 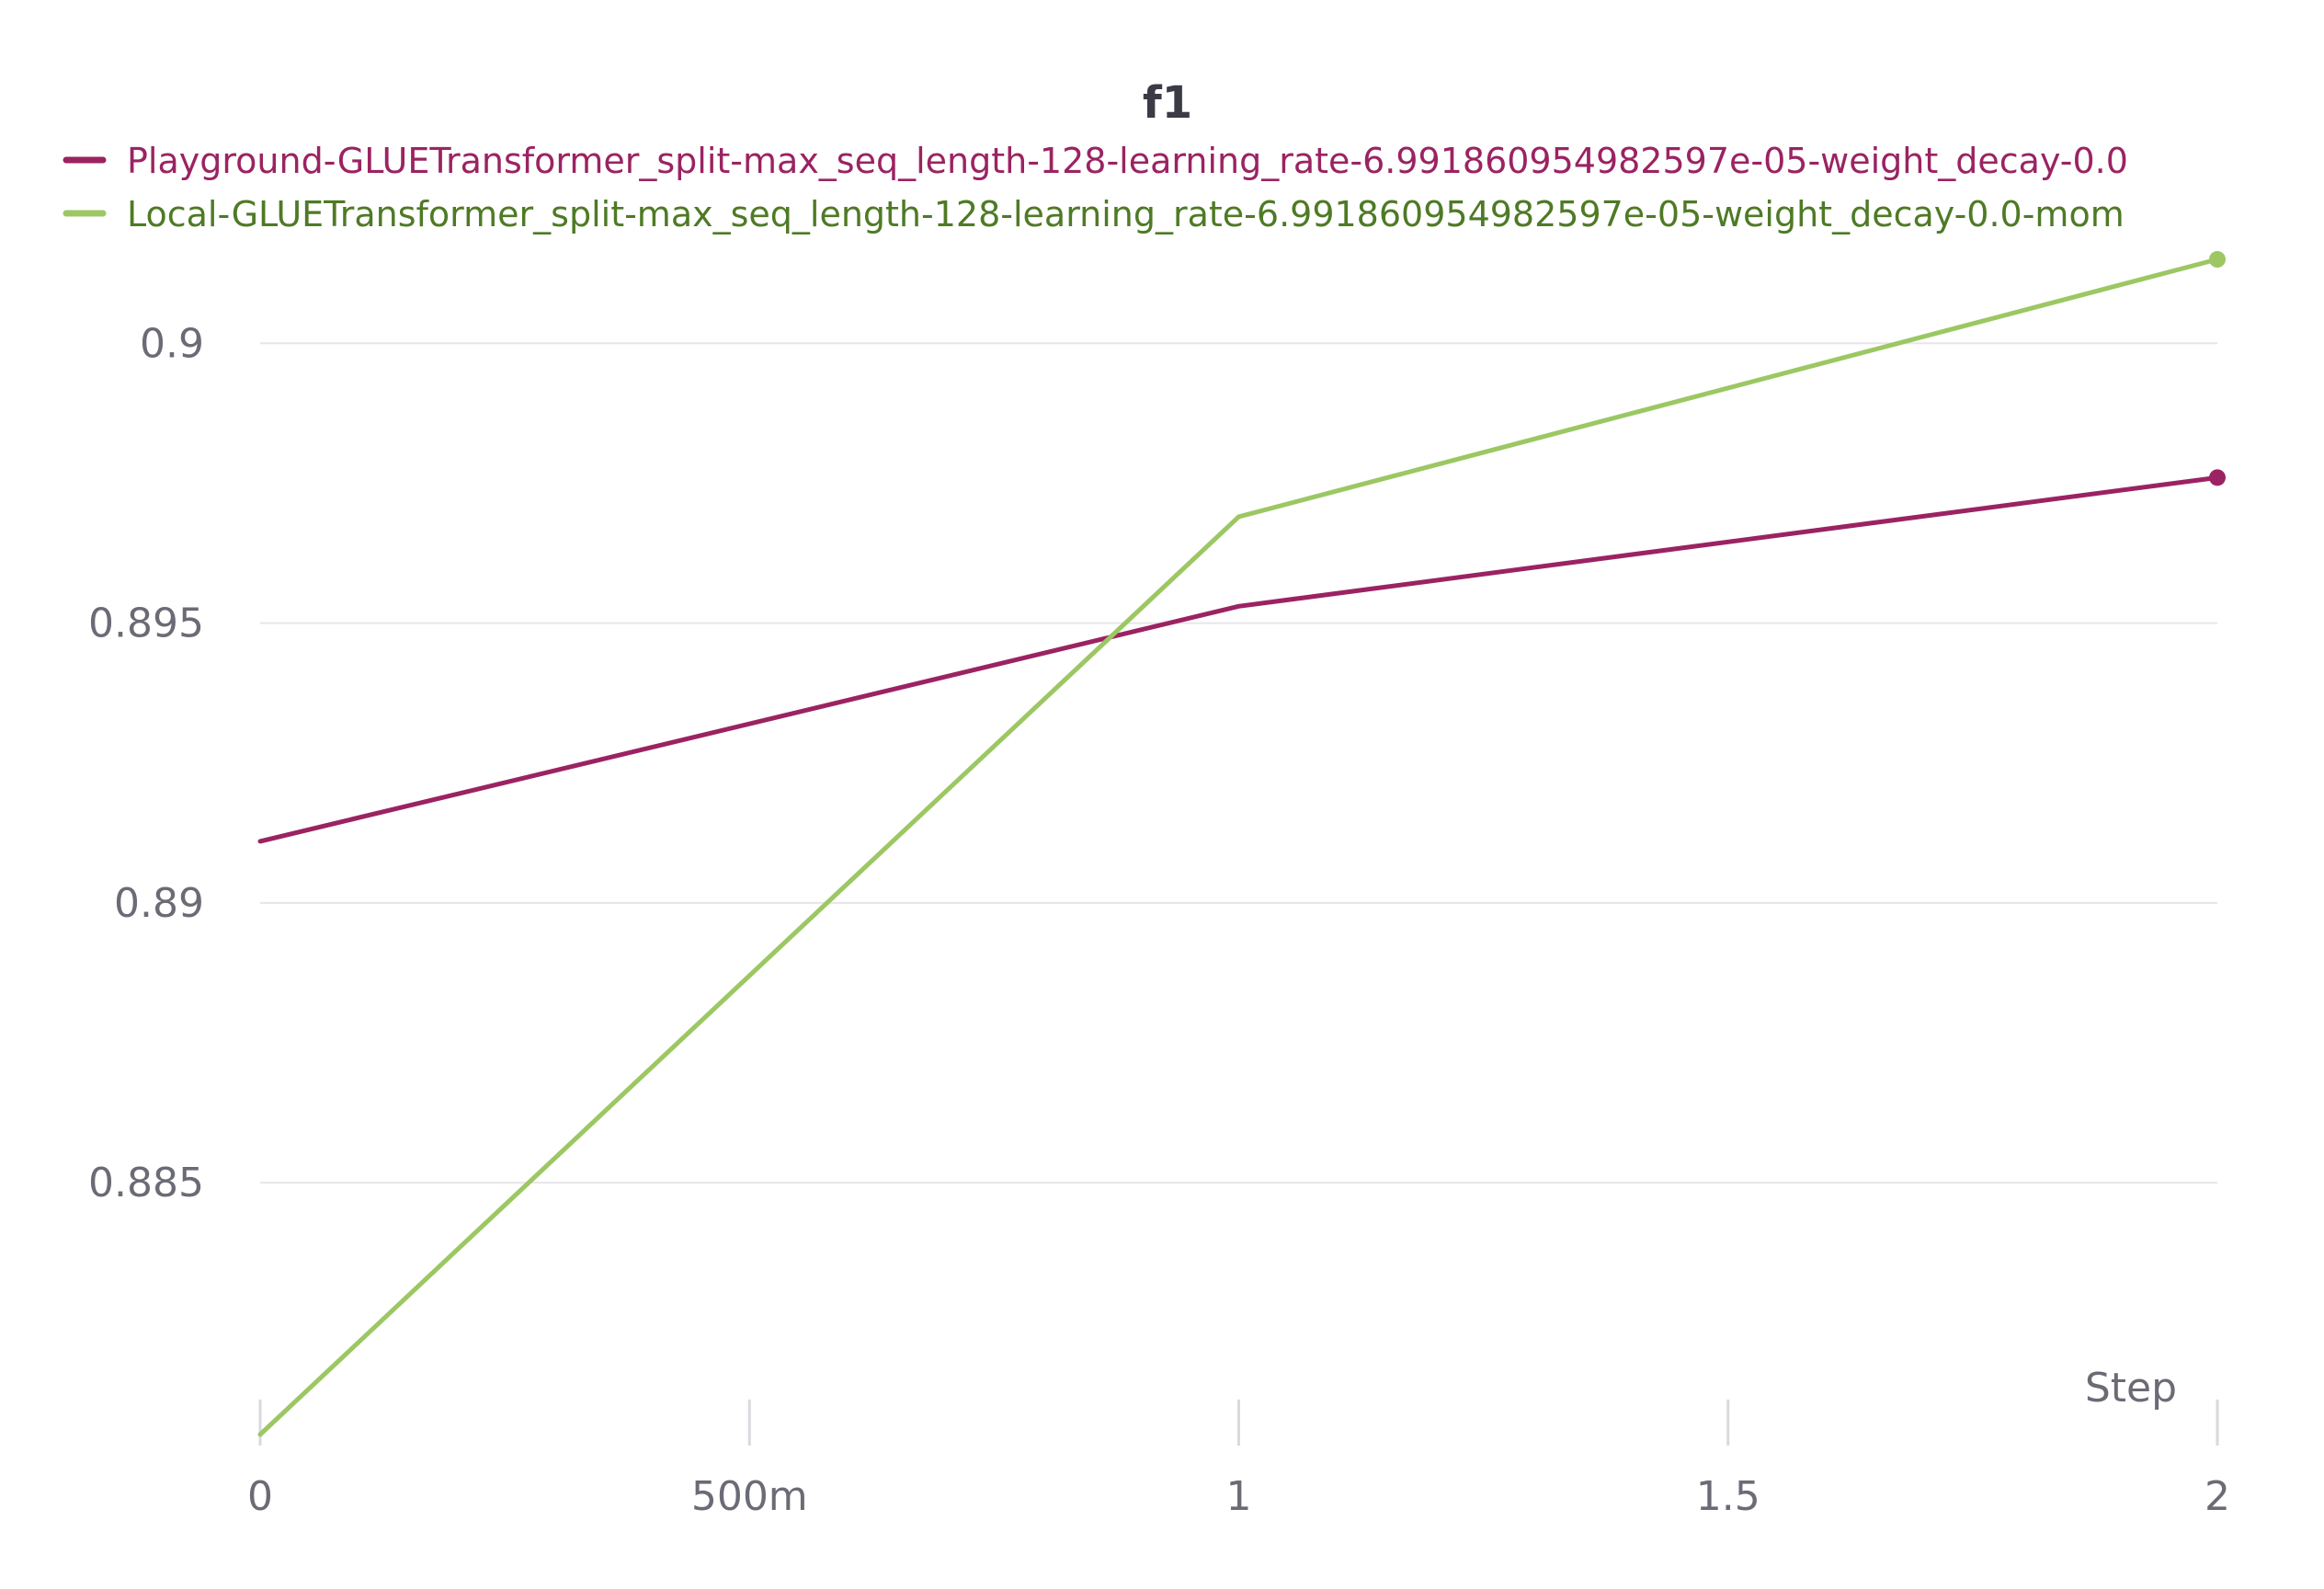 I want to click on x-tick-label: 1.5, so click(x=1728, y=1497).